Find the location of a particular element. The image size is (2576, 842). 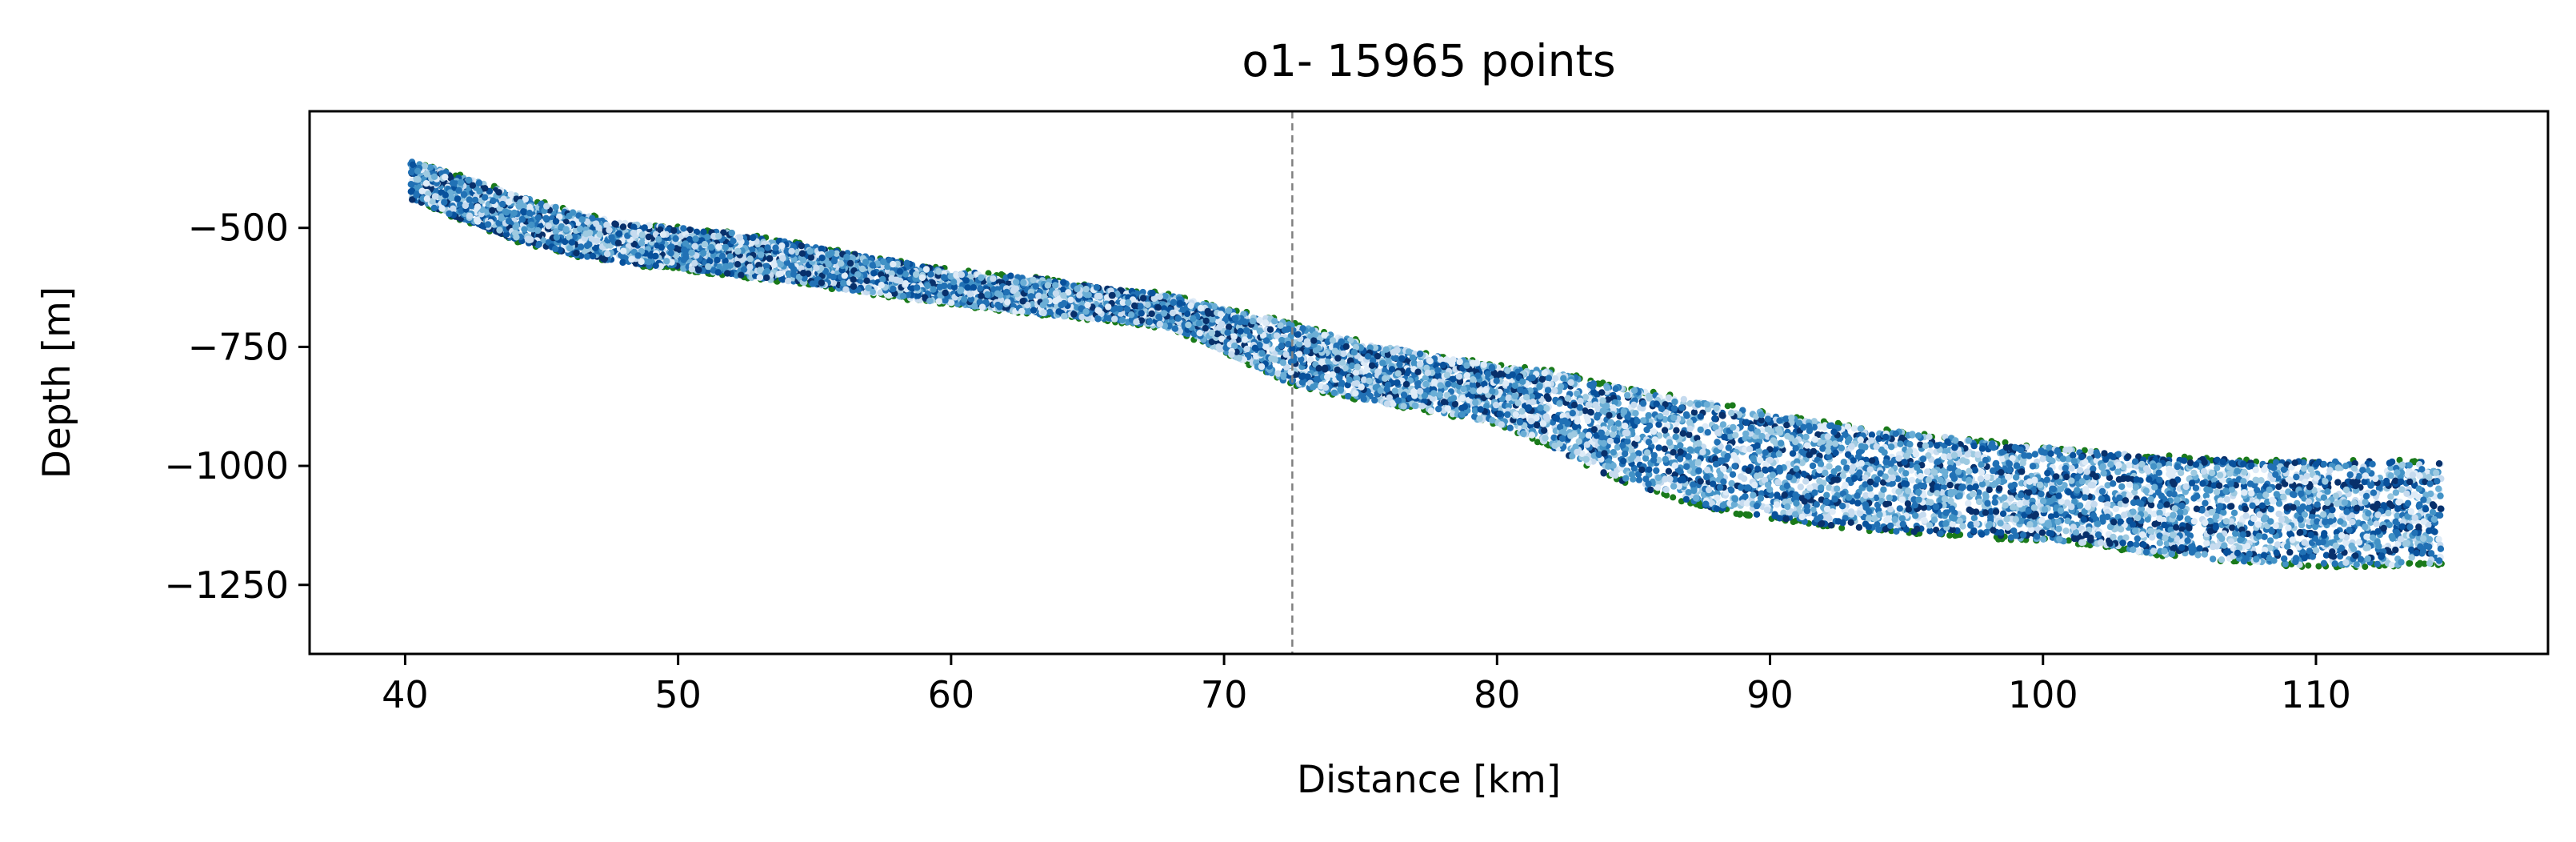

chart-title: o1- 15965 points is located at coordinates (1428, 60).